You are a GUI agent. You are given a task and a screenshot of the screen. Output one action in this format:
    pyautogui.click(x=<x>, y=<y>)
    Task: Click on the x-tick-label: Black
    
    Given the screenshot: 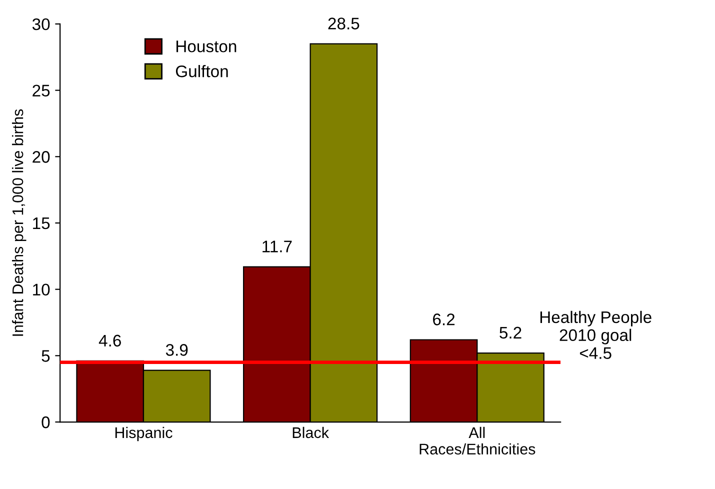 What is the action you would take?
    pyautogui.click(x=311, y=432)
    